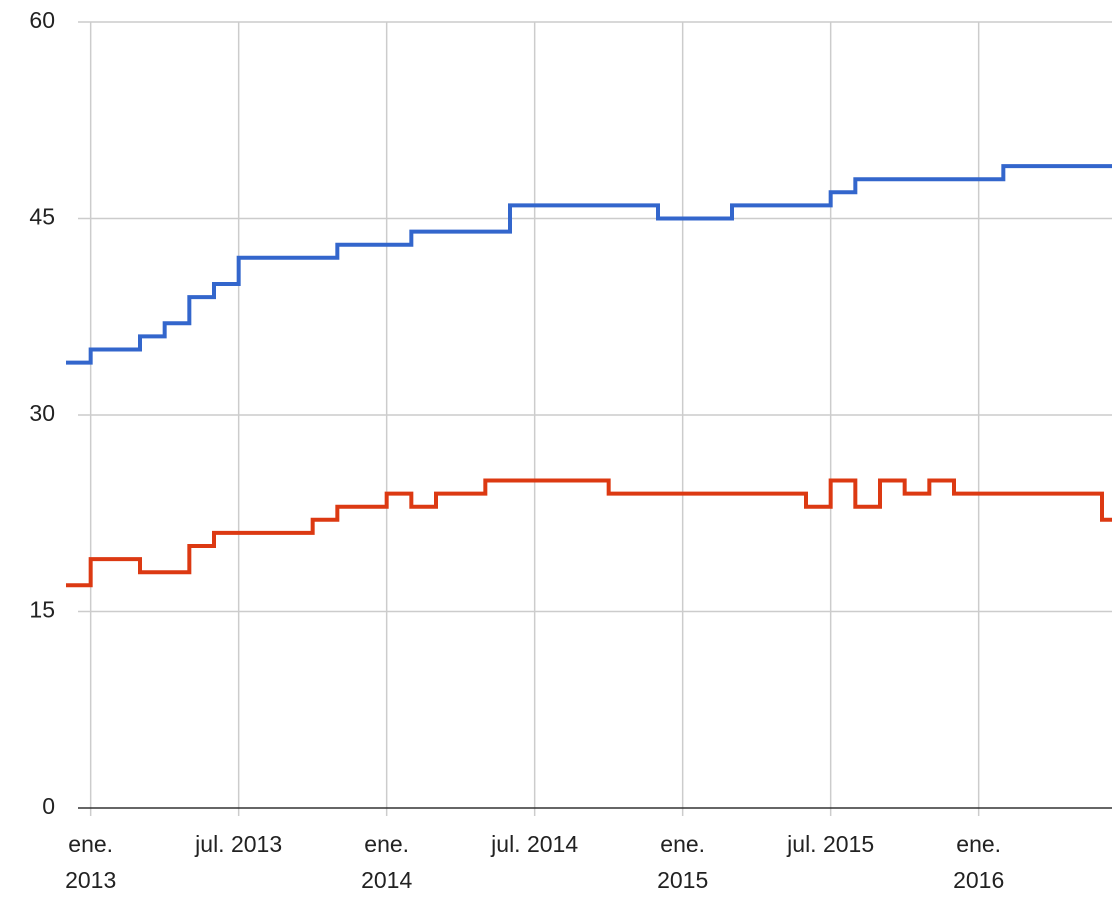 This screenshot has width=1112, height=900. Describe the element at coordinates (90, 880) in the screenshot. I see `x-tick-label: 2013` at that location.